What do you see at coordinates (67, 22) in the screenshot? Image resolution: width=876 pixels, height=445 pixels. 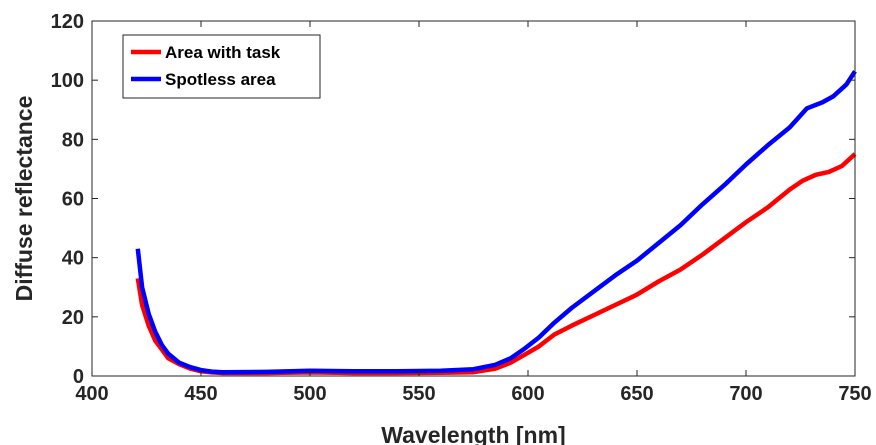 I see `y-tick-label: 120` at bounding box center [67, 22].